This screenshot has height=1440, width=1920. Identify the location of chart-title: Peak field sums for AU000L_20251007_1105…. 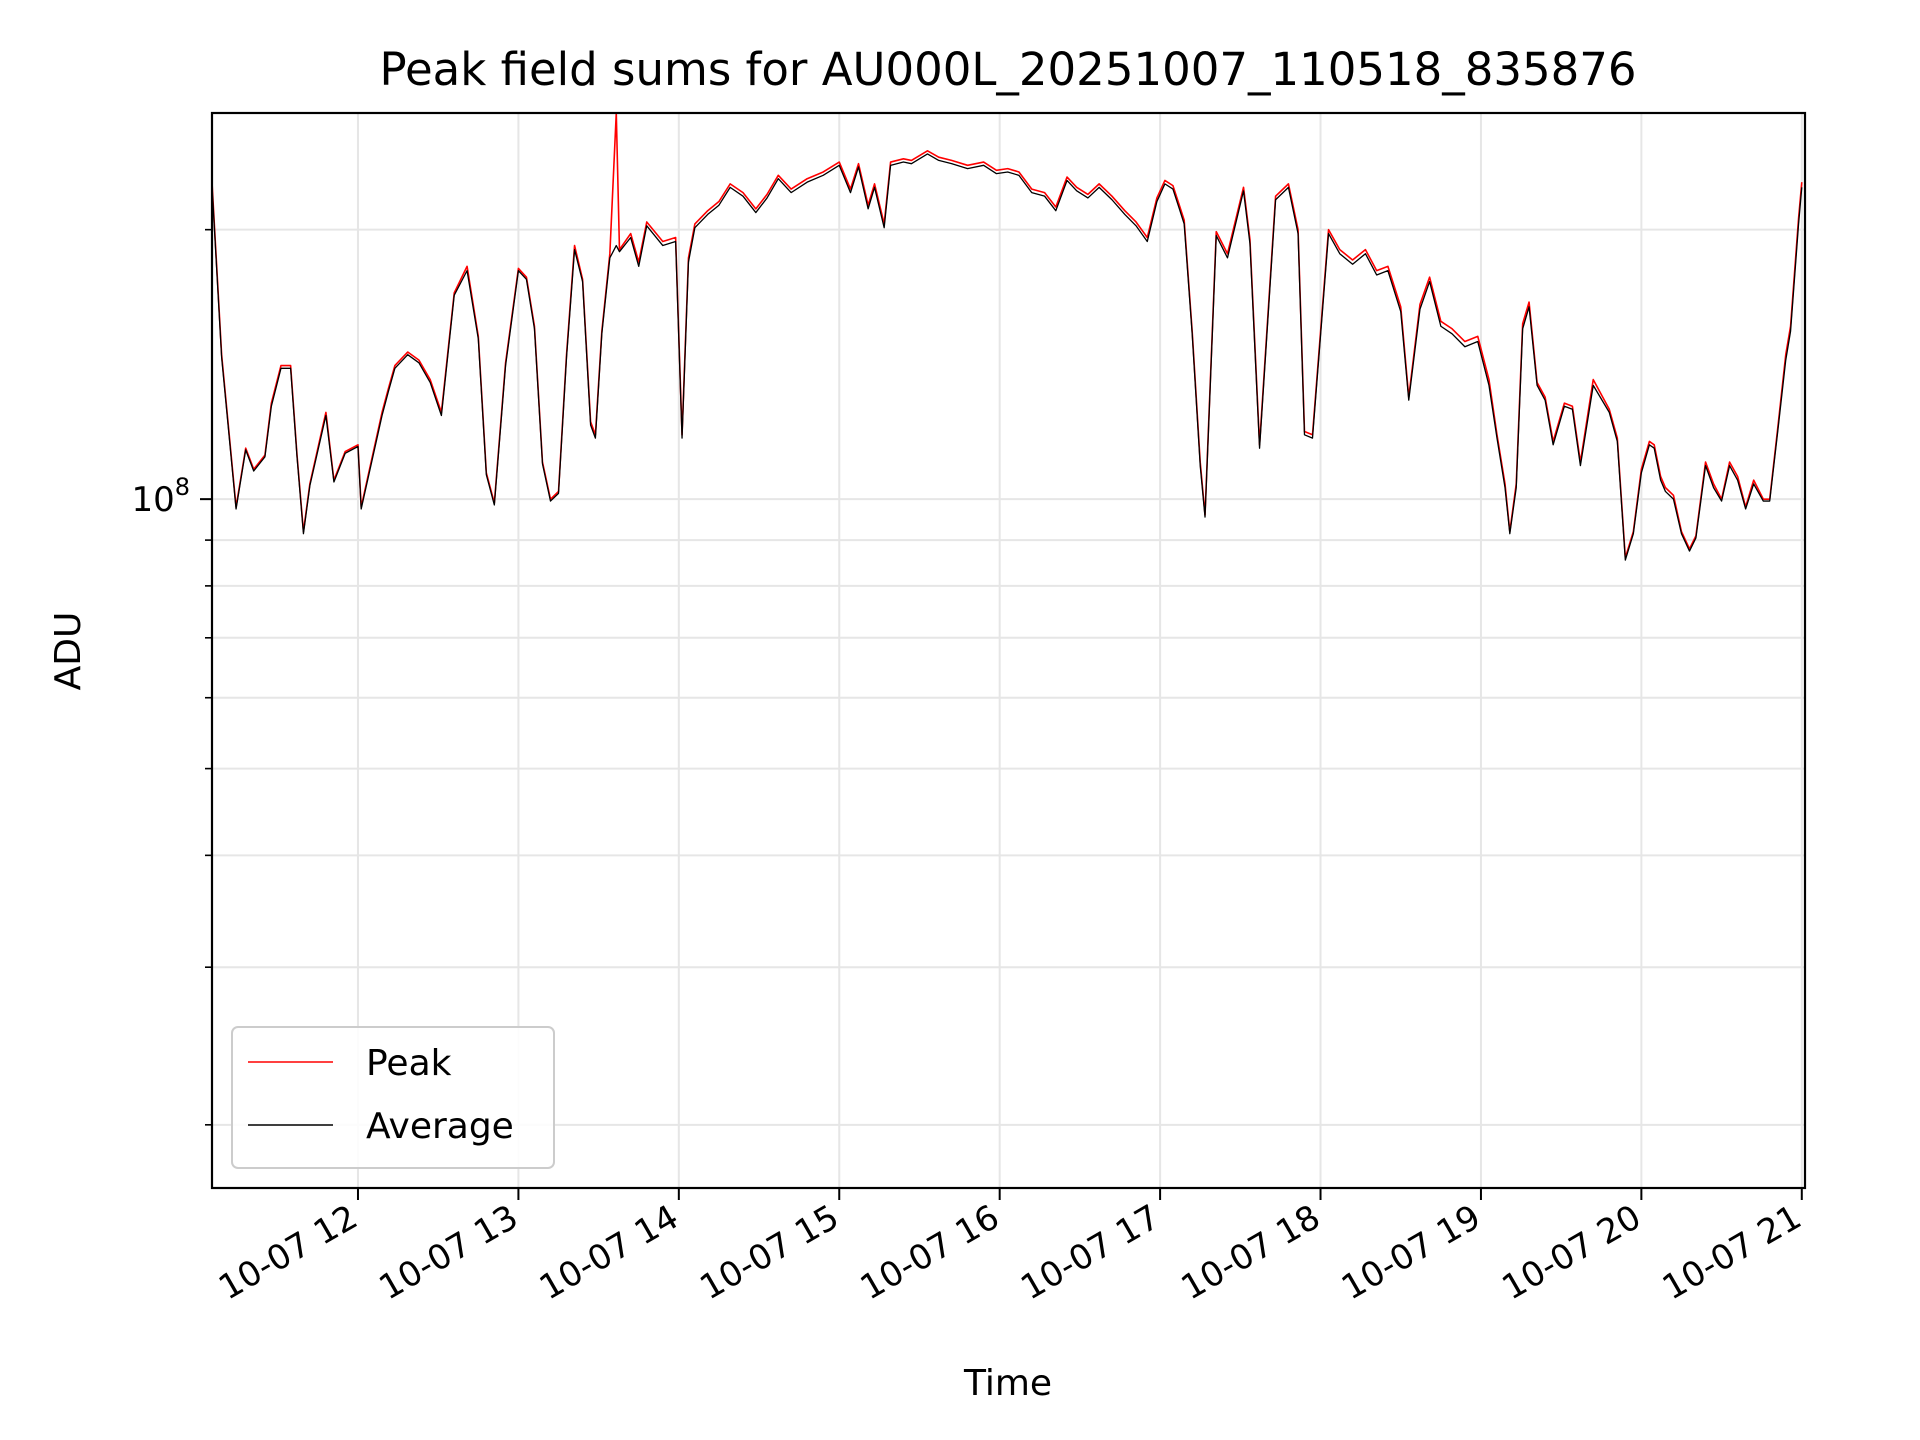
(1007, 69).